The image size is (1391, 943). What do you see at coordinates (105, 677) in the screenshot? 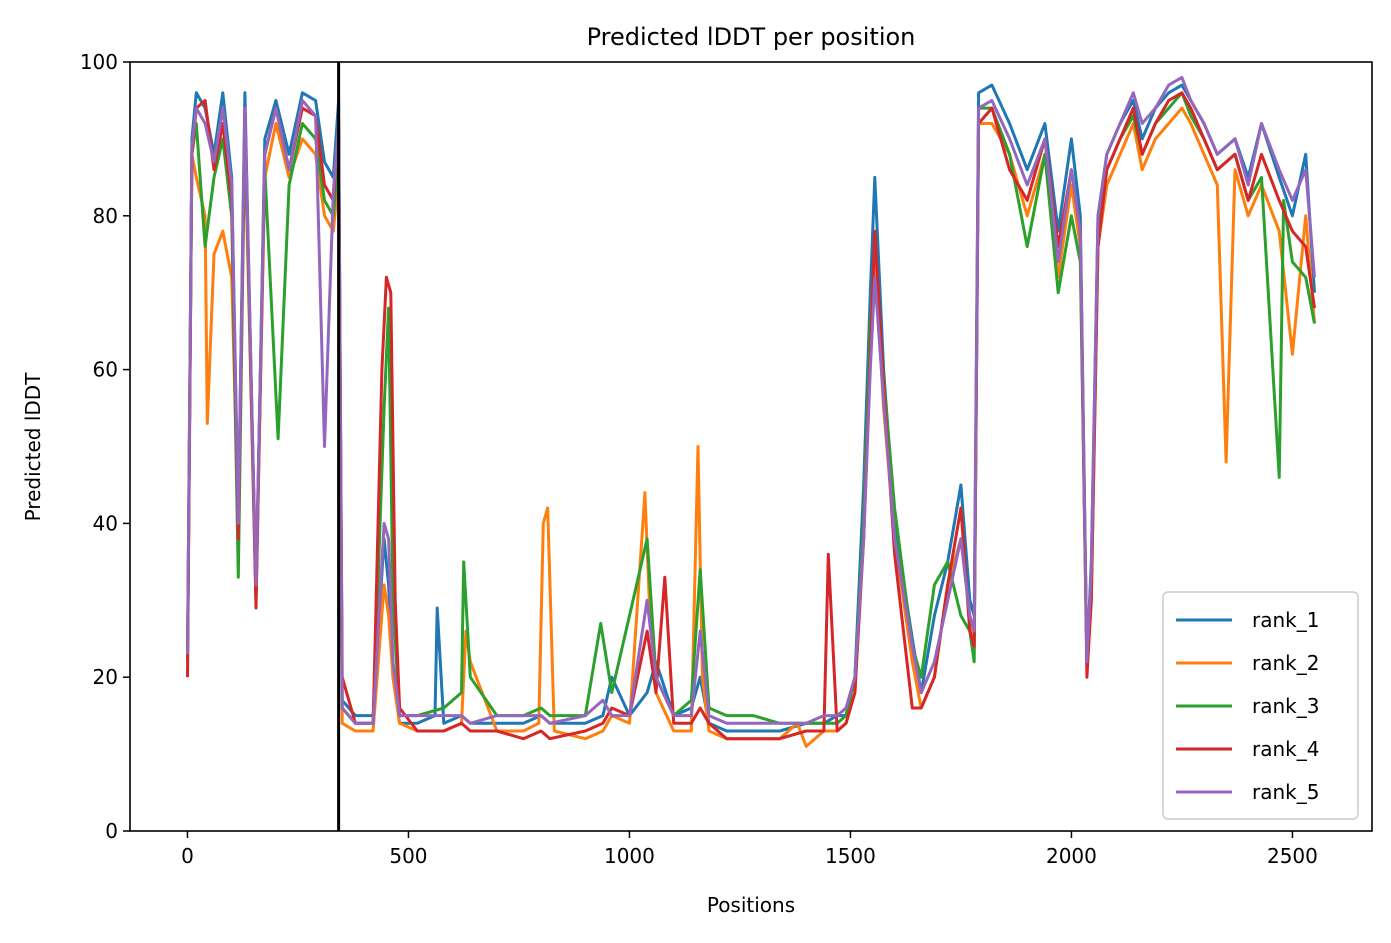
I see `y-tick-label: 20` at bounding box center [105, 677].